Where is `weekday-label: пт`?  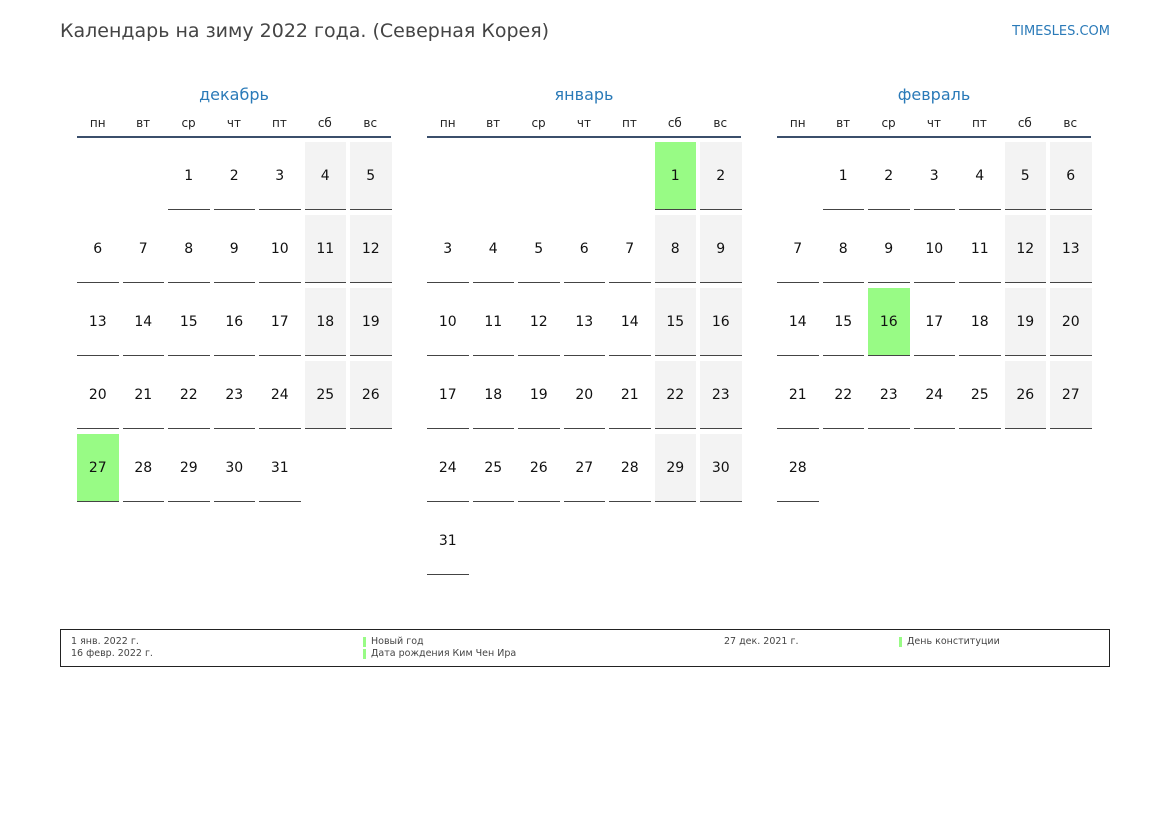
weekday-label: пт is located at coordinates (979, 123).